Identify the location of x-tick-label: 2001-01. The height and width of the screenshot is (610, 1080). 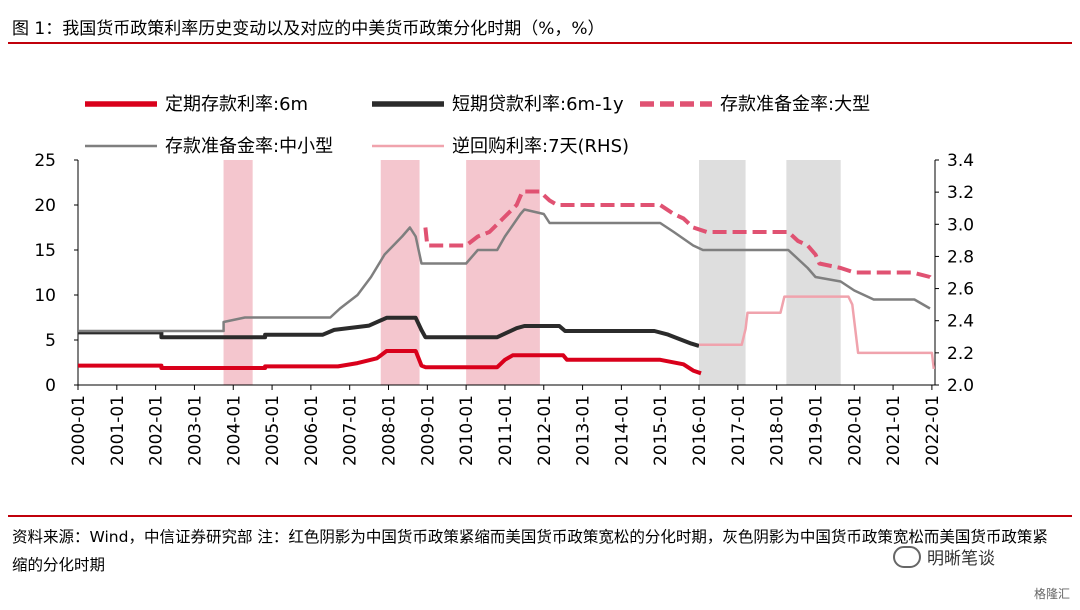
(118, 430).